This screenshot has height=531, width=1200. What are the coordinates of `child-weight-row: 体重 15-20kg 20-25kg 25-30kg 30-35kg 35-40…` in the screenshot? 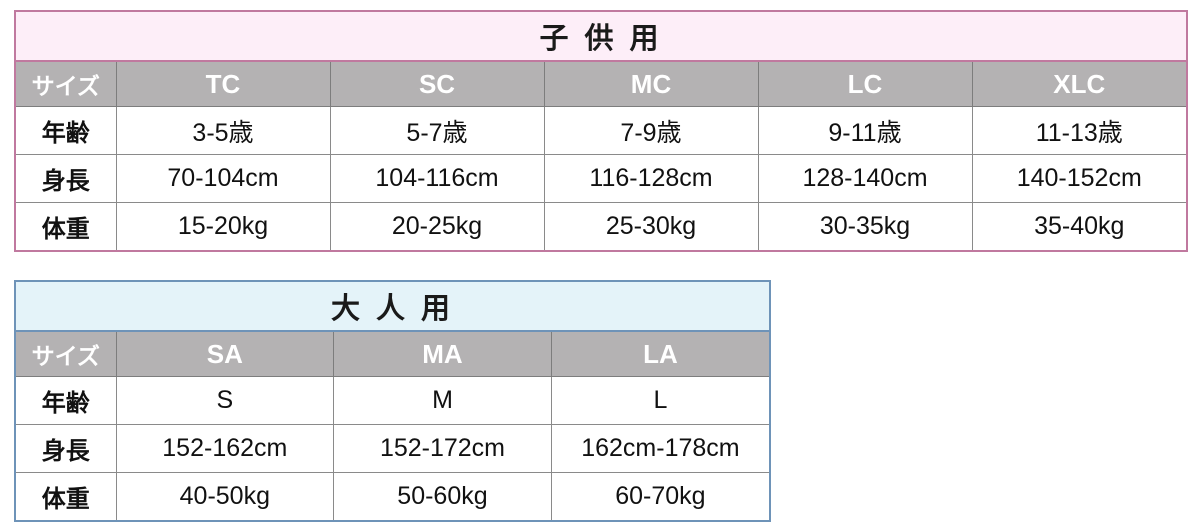 It's located at (601, 226).